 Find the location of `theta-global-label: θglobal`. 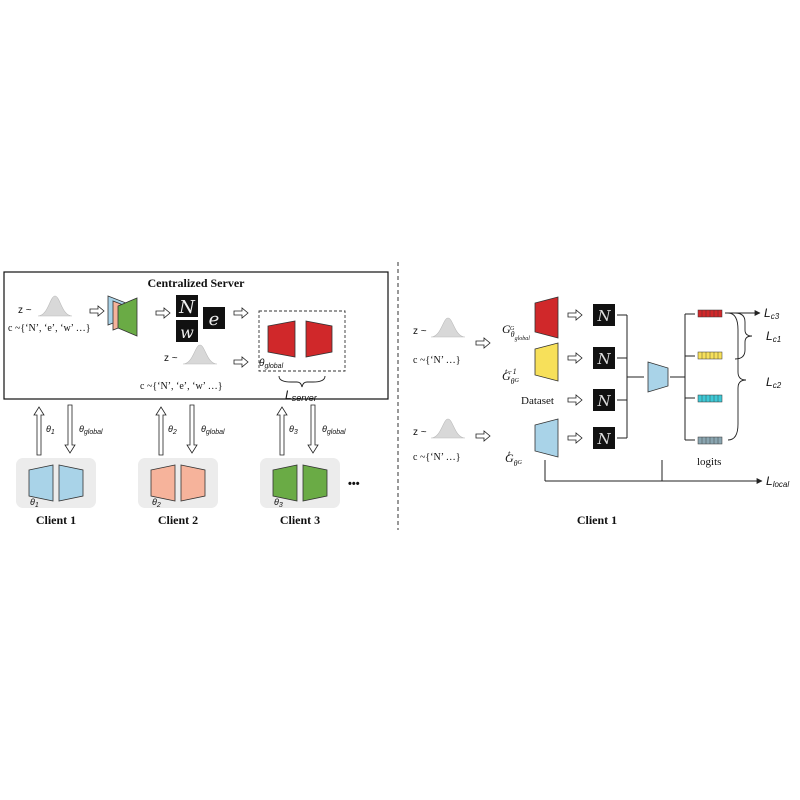

theta-global-label: θglobal is located at coordinates (271, 364).